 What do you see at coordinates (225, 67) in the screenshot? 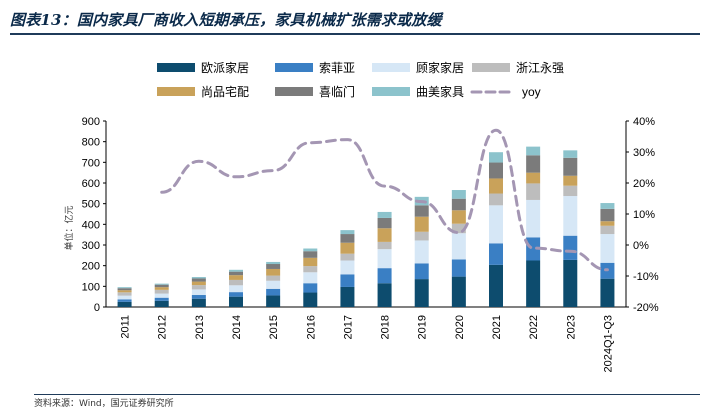
I see `legend-label: 欧派家居` at bounding box center [225, 67].